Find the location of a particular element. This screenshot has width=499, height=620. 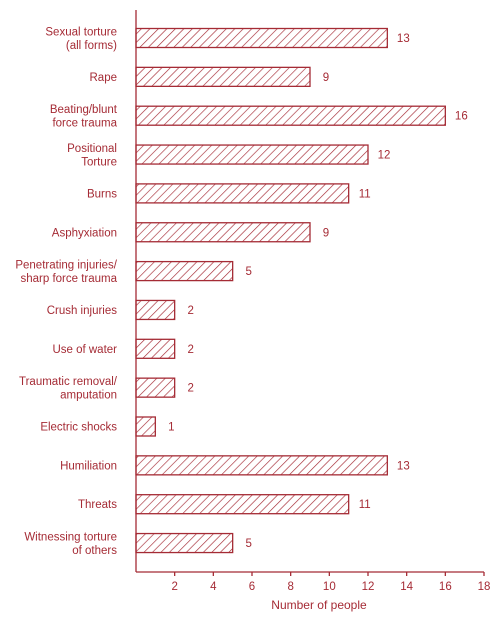

category-label: Use of water is located at coordinates (84, 350).